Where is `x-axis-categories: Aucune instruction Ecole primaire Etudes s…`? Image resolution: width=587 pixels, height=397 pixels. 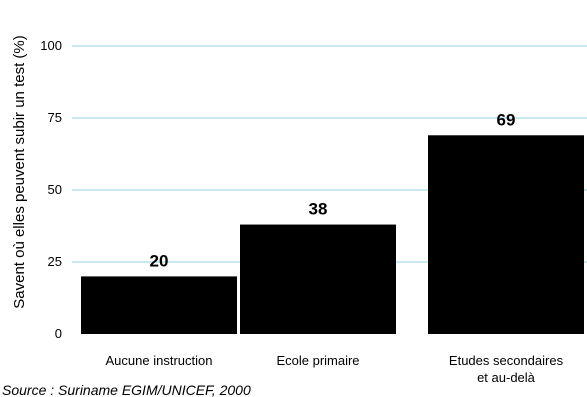 x-axis-categories: Aucune instruction Ecole primaire Etudes s… is located at coordinates (335, 369).